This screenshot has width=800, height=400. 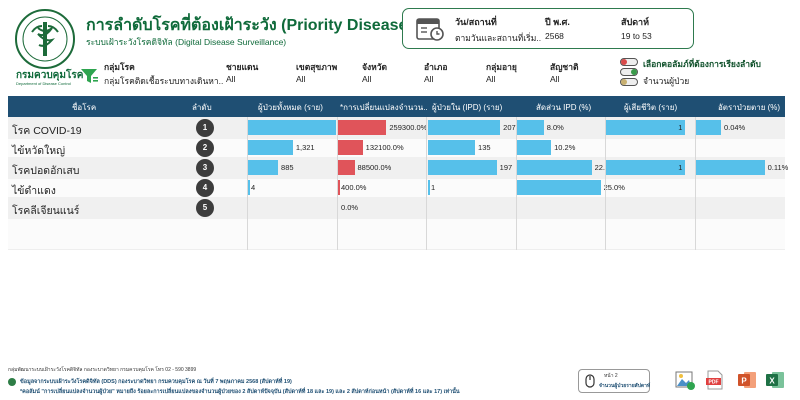 What do you see at coordinates (484, 147) in the screenshot?
I see `ipd-value: 135` at bounding box center [484, 147].